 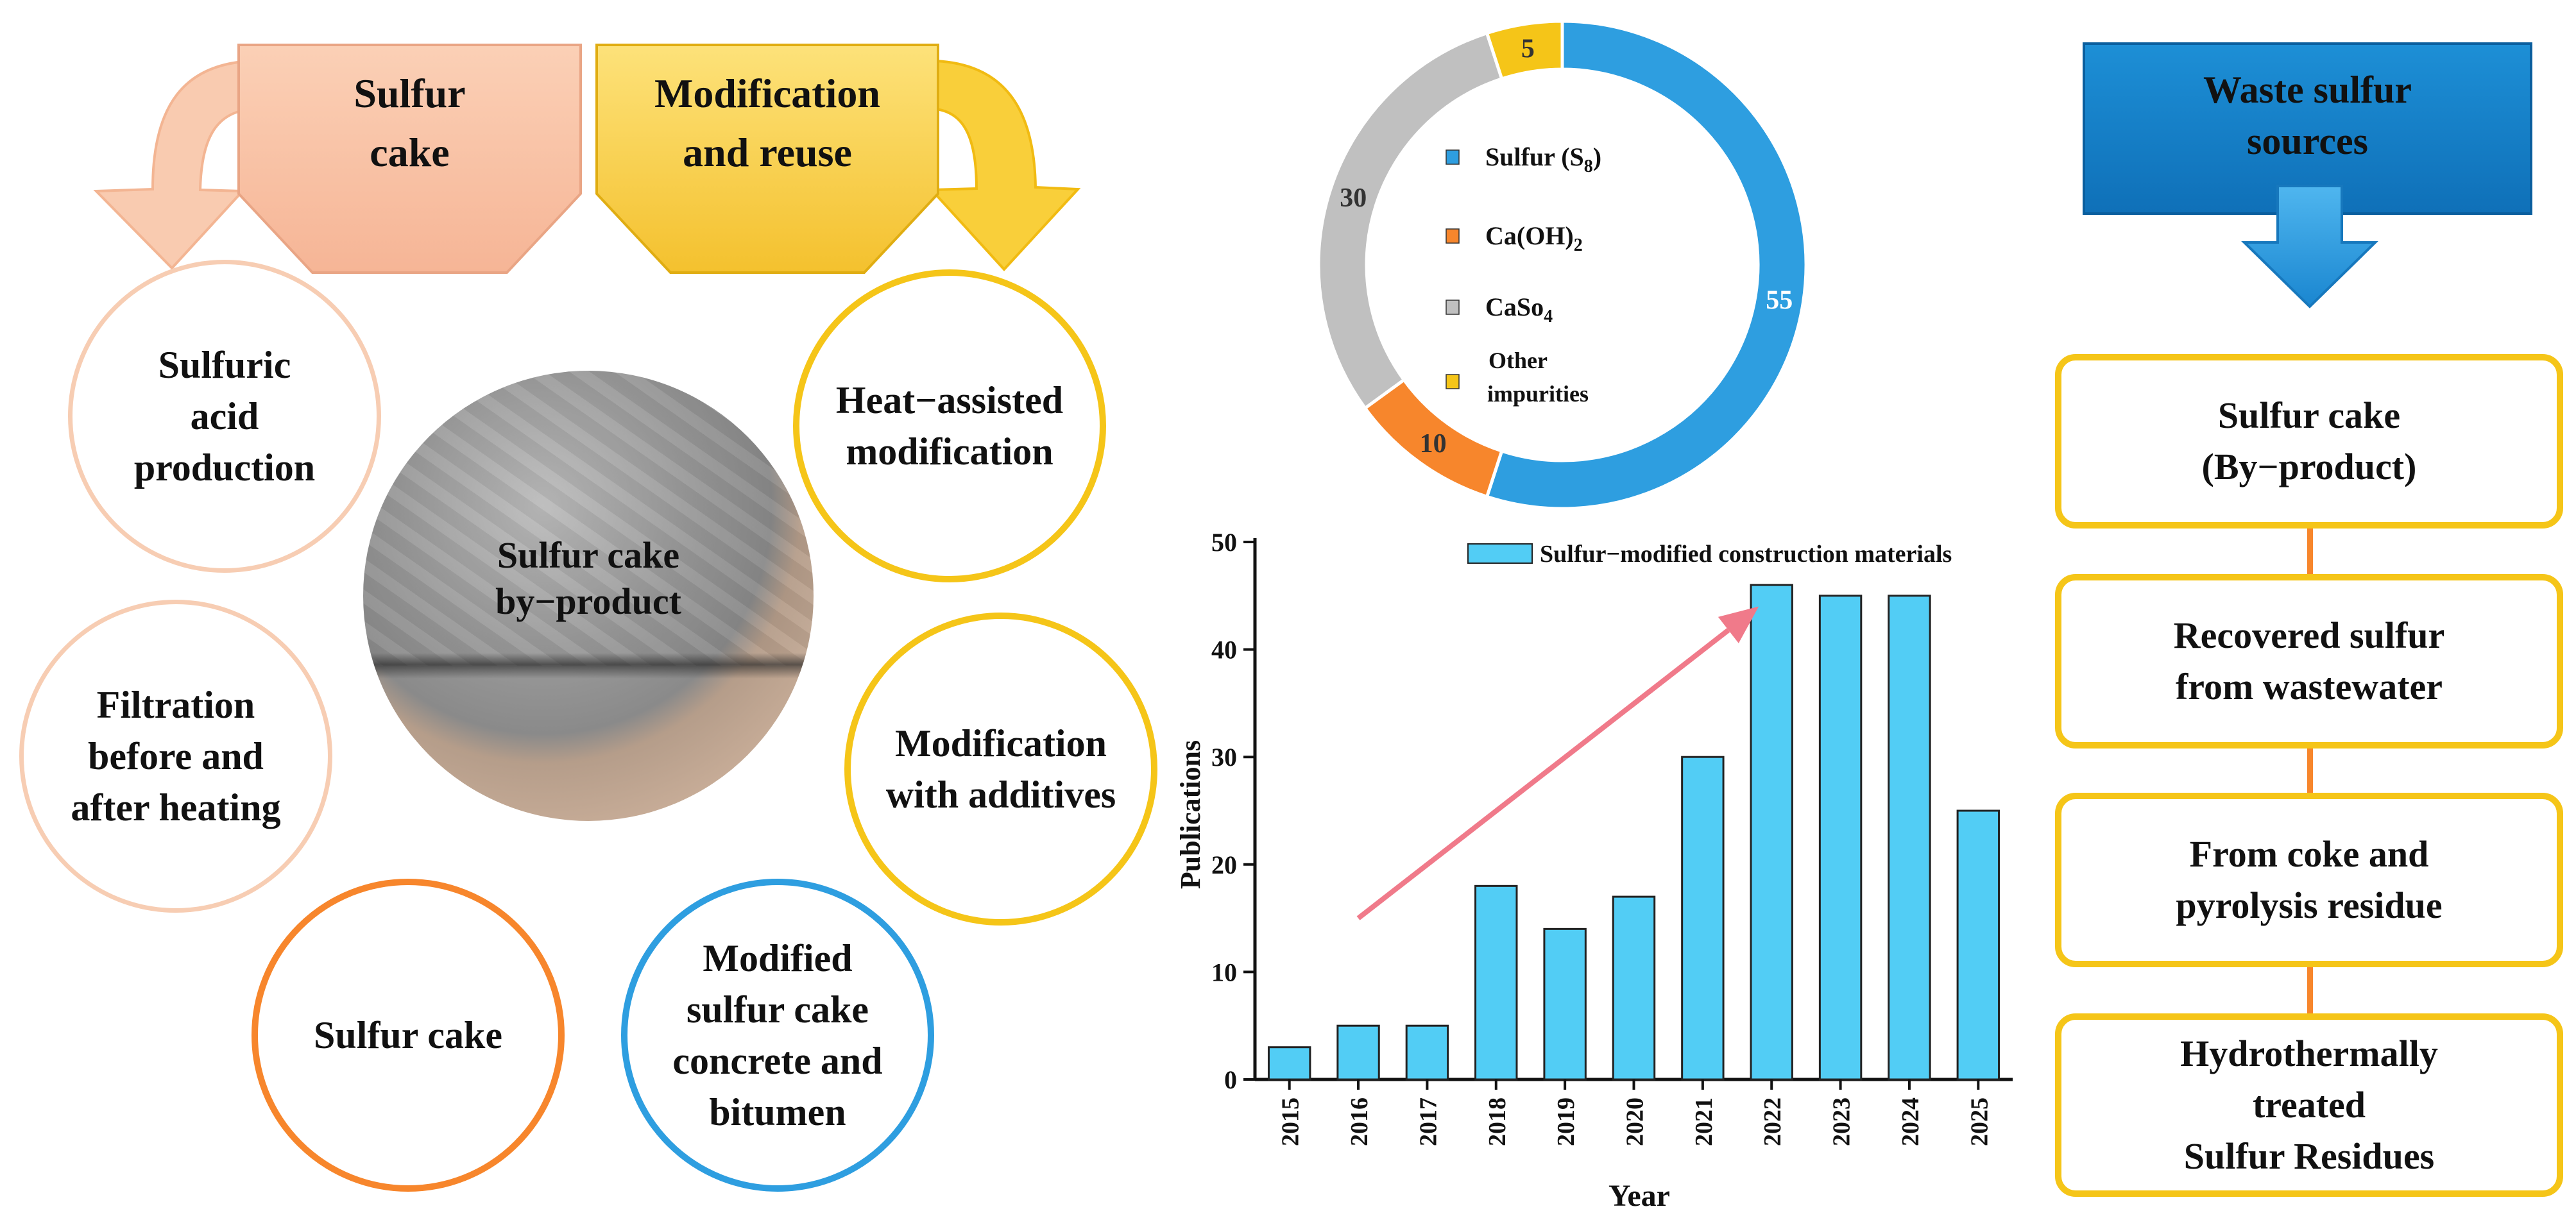 What do you see at coordinates (1704, 1121) in the screenshot?
I see `x-tick-label: 2021` at bounding box center [1704, 1121].